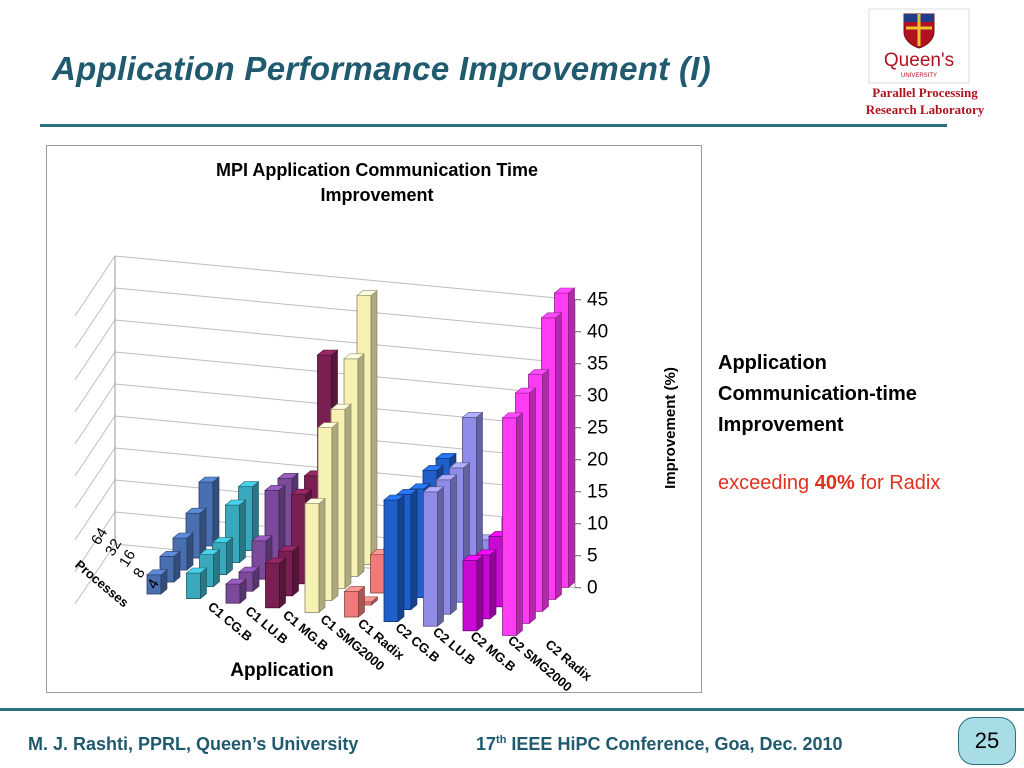 The width and height of the screenshot is (1024, 768). What do you see at coordinates (377, 170) in the screenshot?
I see `chart-title-line1: MPI Application Communication Time` at bounding box center [377, 170].